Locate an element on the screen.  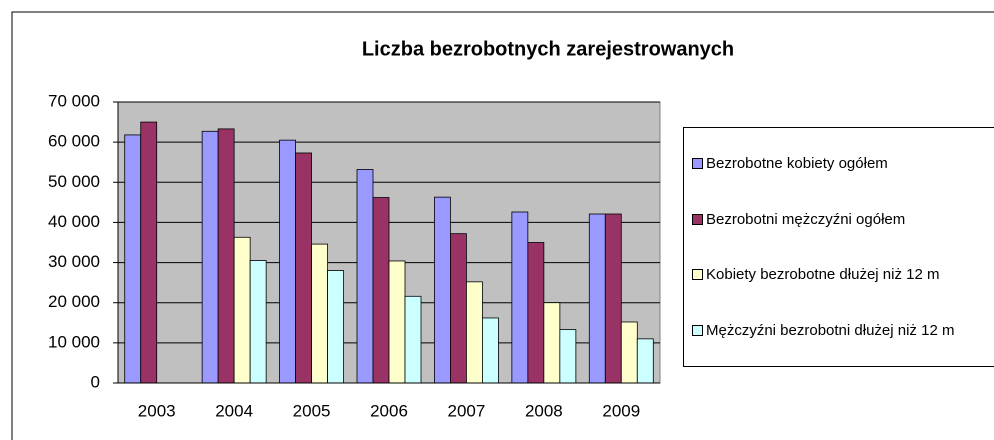
y-tick-label: 0 is located at coordinates (95, 381).